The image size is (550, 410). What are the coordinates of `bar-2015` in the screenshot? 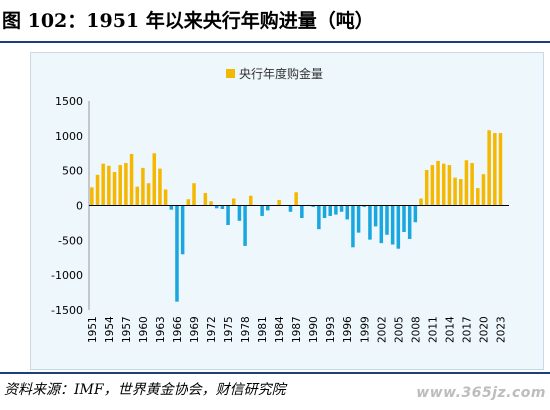 It's located at (455, 191).